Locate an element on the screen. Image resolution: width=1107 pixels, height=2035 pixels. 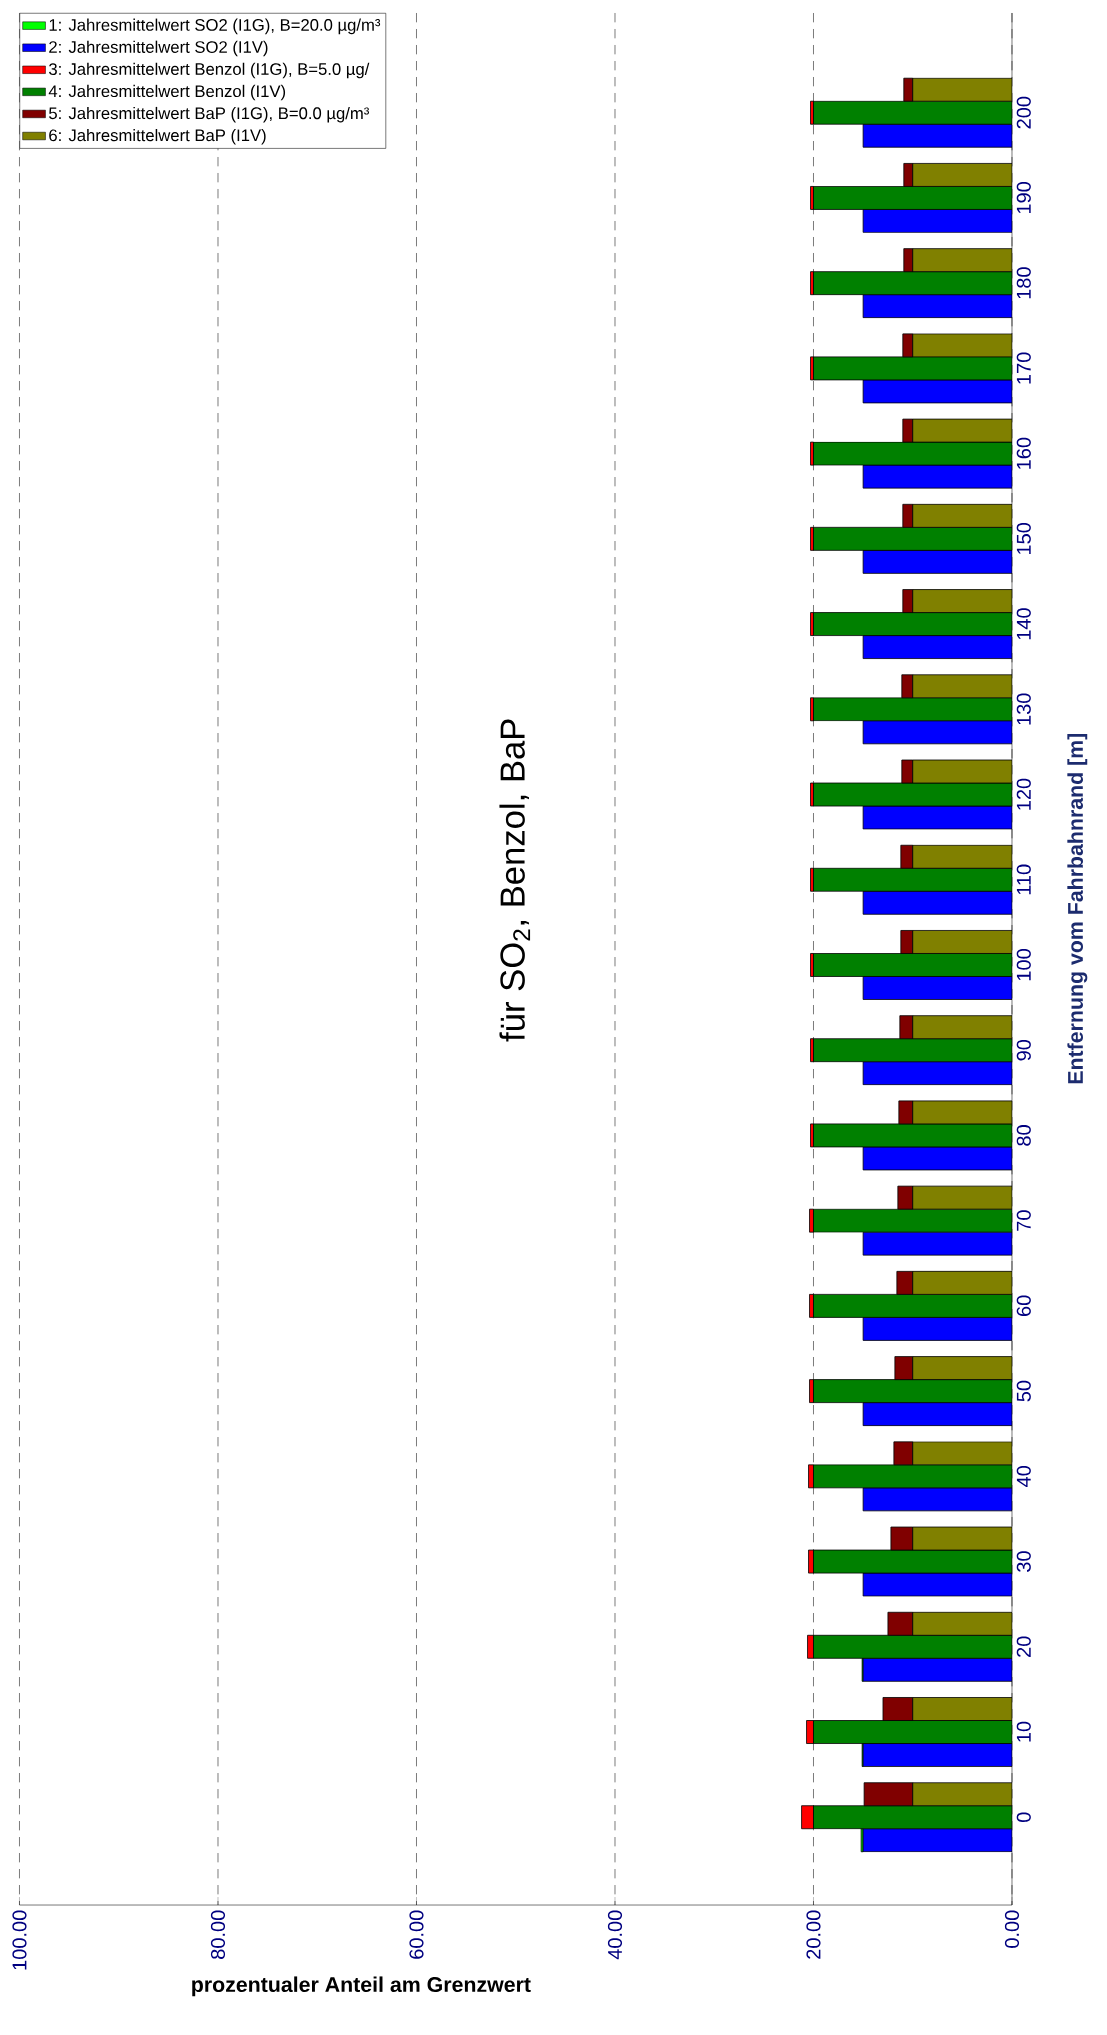
x-tick-label: 0.00 is located at coordinates (1012, 1929).